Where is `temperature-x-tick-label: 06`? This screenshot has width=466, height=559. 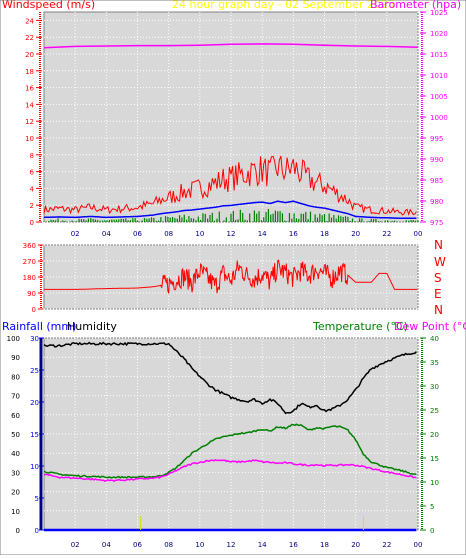
temperature-x-tick-label: 06 is located at coordinates (137, 545).